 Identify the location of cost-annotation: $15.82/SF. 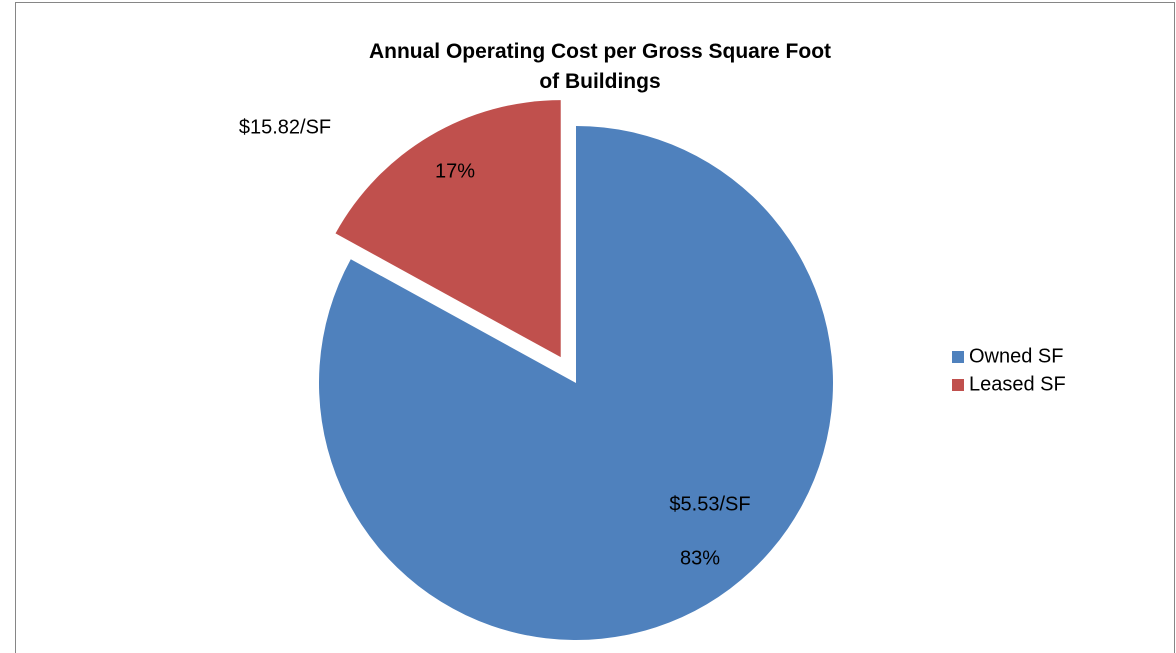
(285, 127).